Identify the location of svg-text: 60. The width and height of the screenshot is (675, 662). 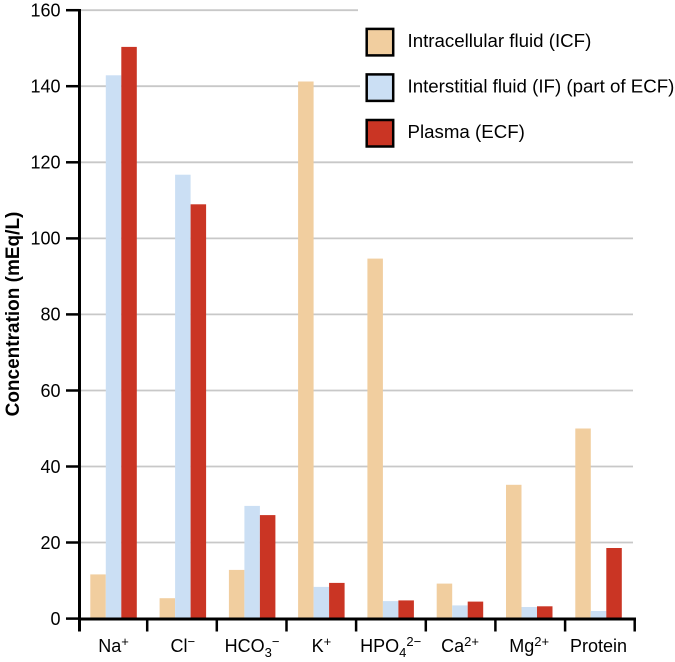
(50, 391).